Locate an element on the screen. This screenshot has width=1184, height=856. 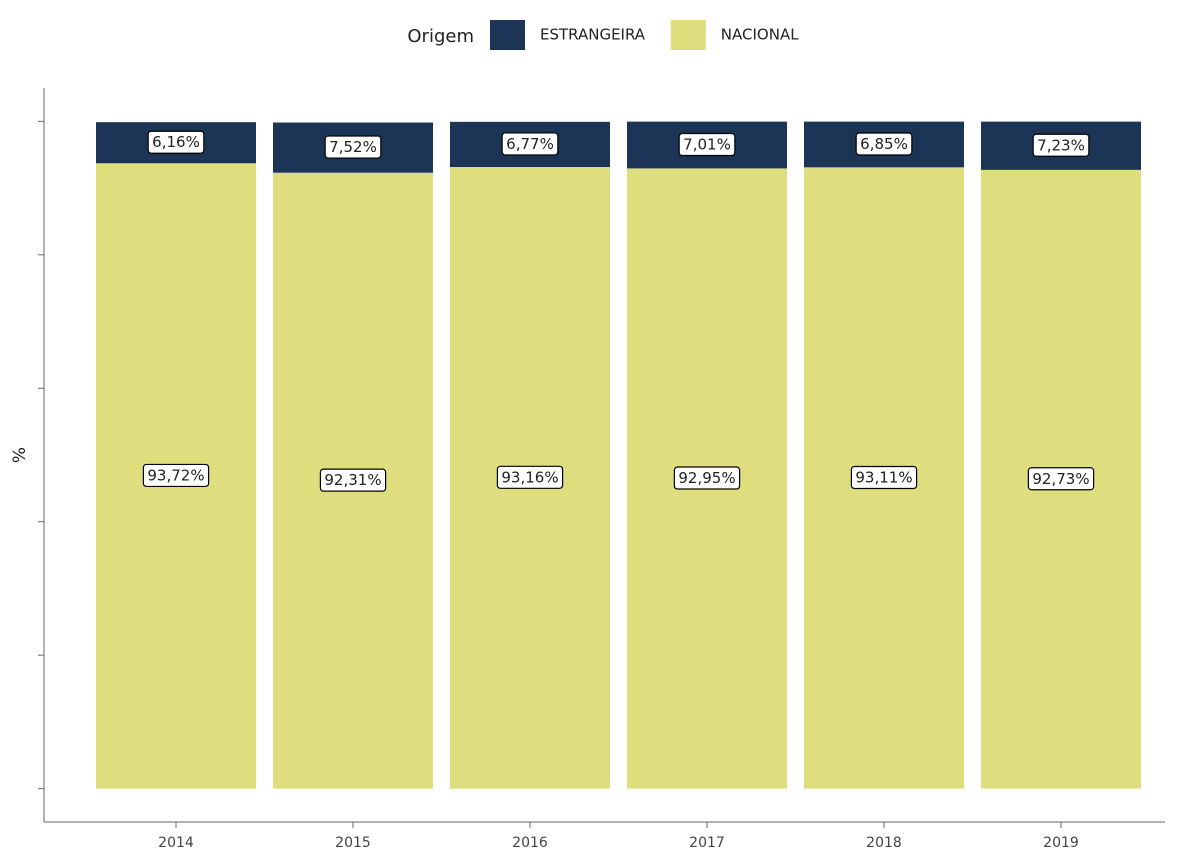
data-label: 93,72% is located at coordinates (175, 475).